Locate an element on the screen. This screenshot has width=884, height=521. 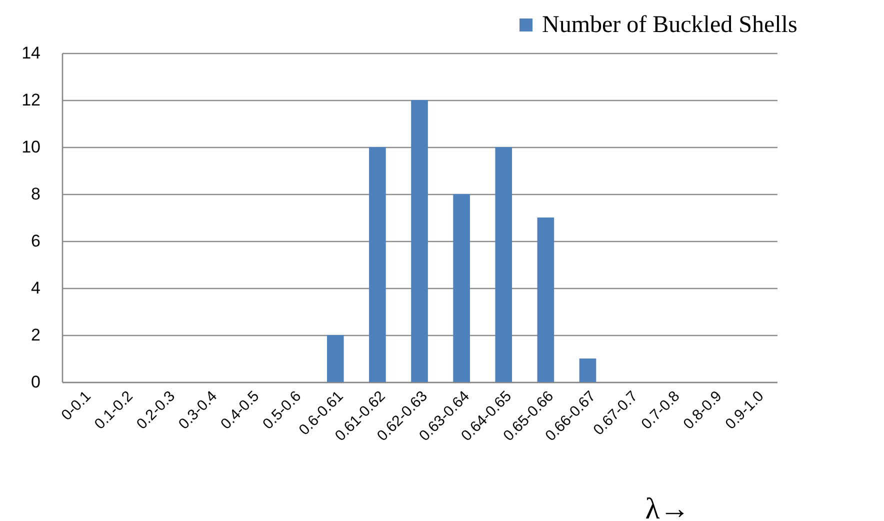
y-tick-label: 0 is located at coordinates (35, 382).